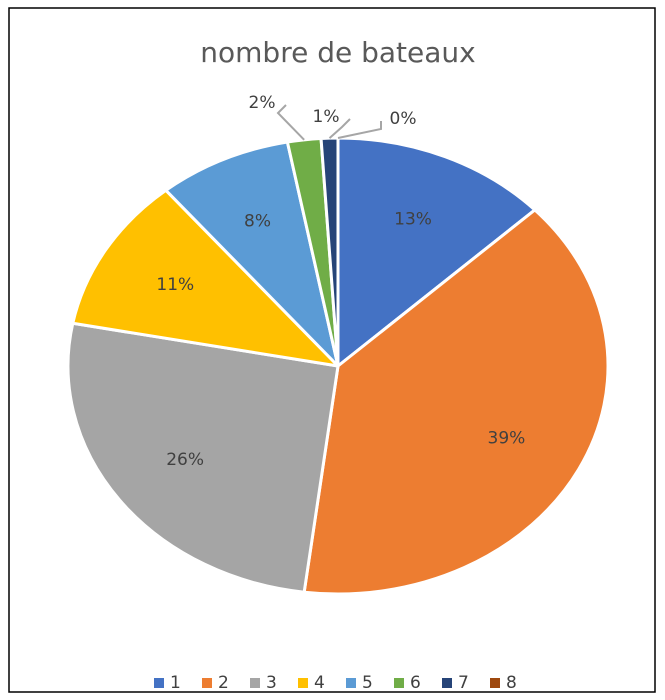 Image resolution: width=665 pixels, height=700 pixels. What do you see at coordinates (185, 460) in the screenshot?
I see `data-label: 26%` at bounding box center [185, 460].